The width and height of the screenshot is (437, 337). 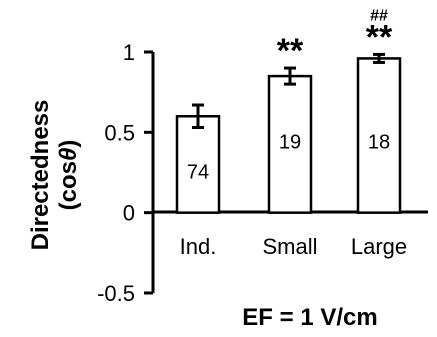 What do you see at coordinates (198, 173) in the screenshot?
I see `sample-size-label: 74` at bounding box center [198, 173].